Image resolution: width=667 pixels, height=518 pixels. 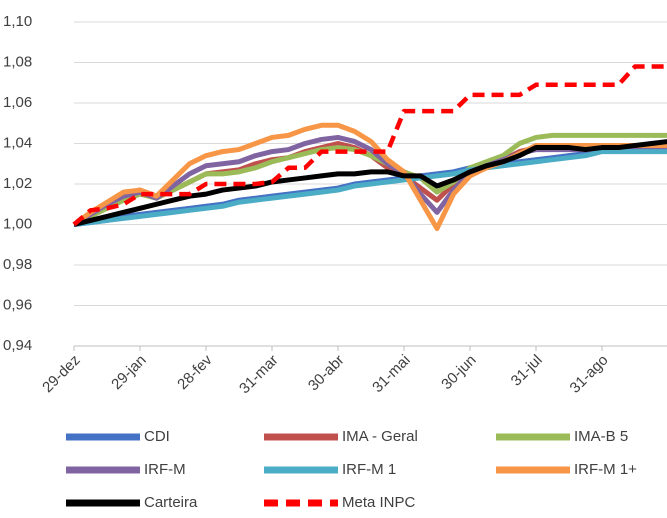 What do you see at coordinates (17, 264) in the screenshot?
I see `y-tick-label: 0,98` at bounding box center [17, 264].